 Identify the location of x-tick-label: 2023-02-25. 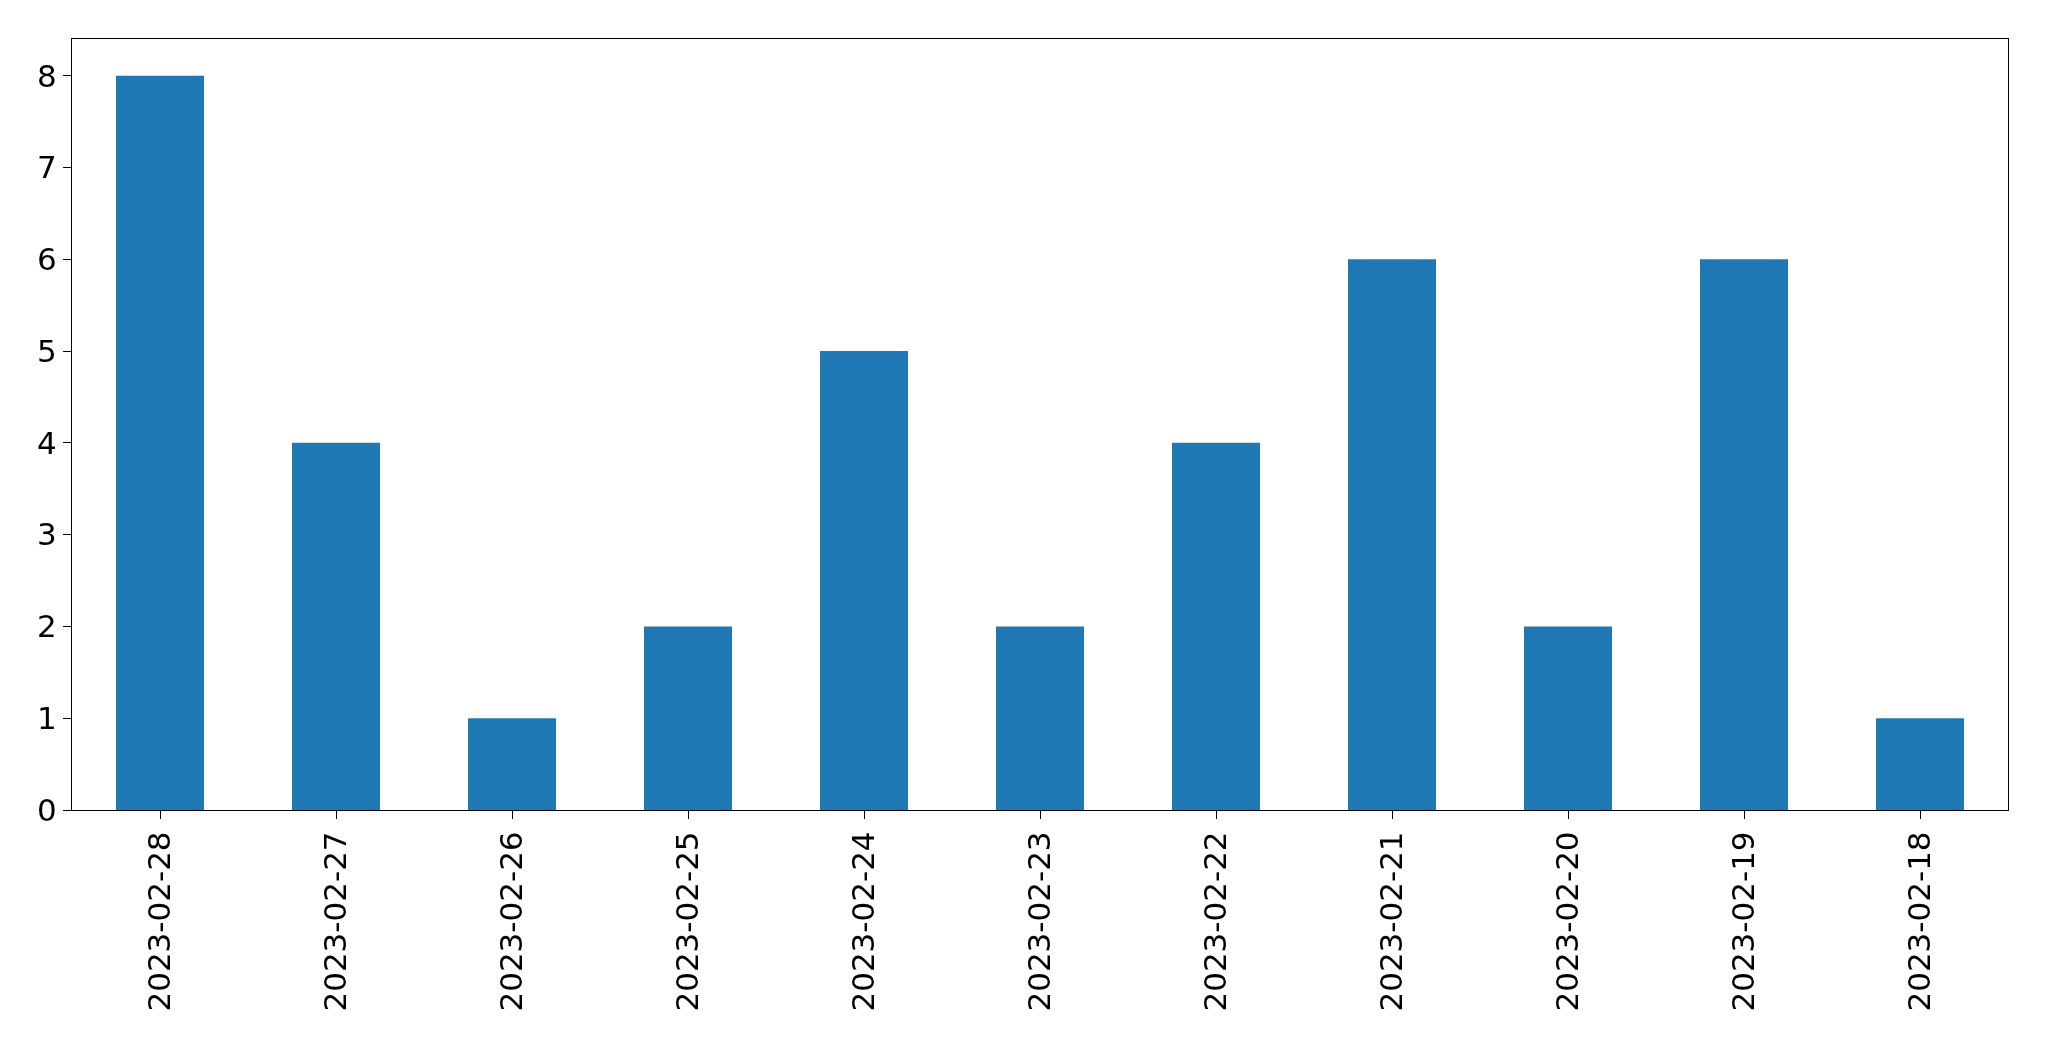
(687, 921).